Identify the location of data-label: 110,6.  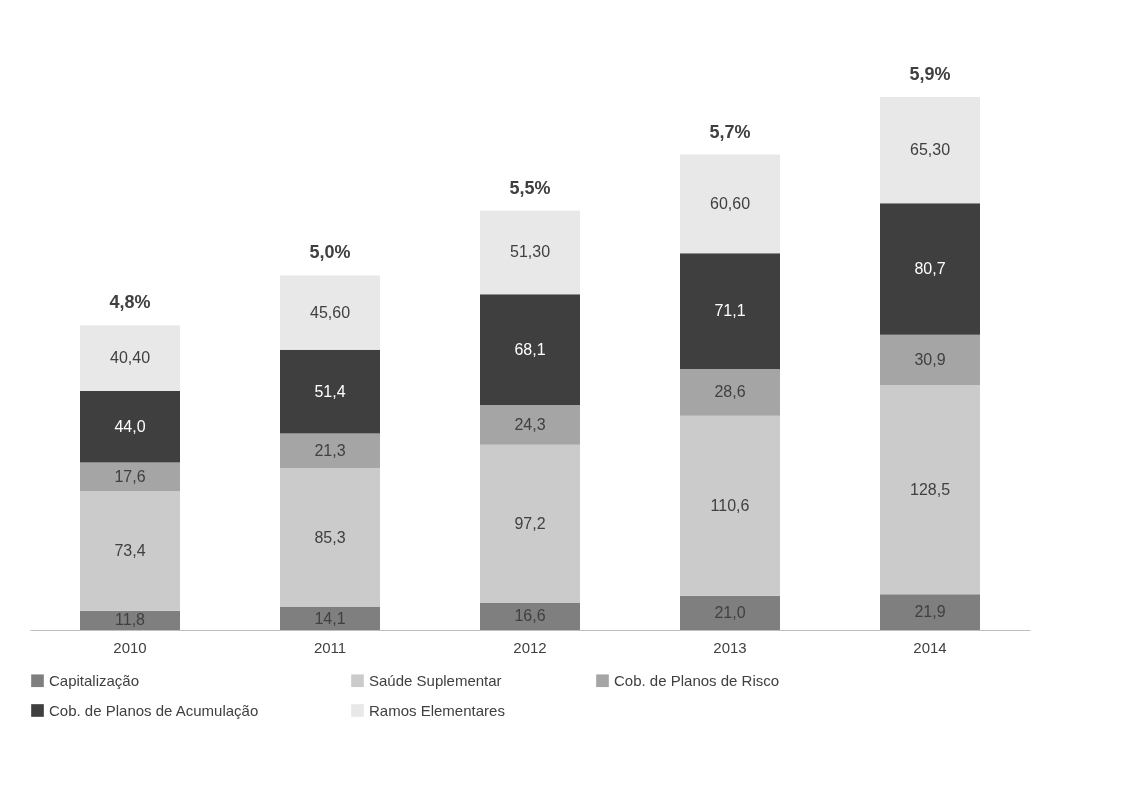
(730, 505).